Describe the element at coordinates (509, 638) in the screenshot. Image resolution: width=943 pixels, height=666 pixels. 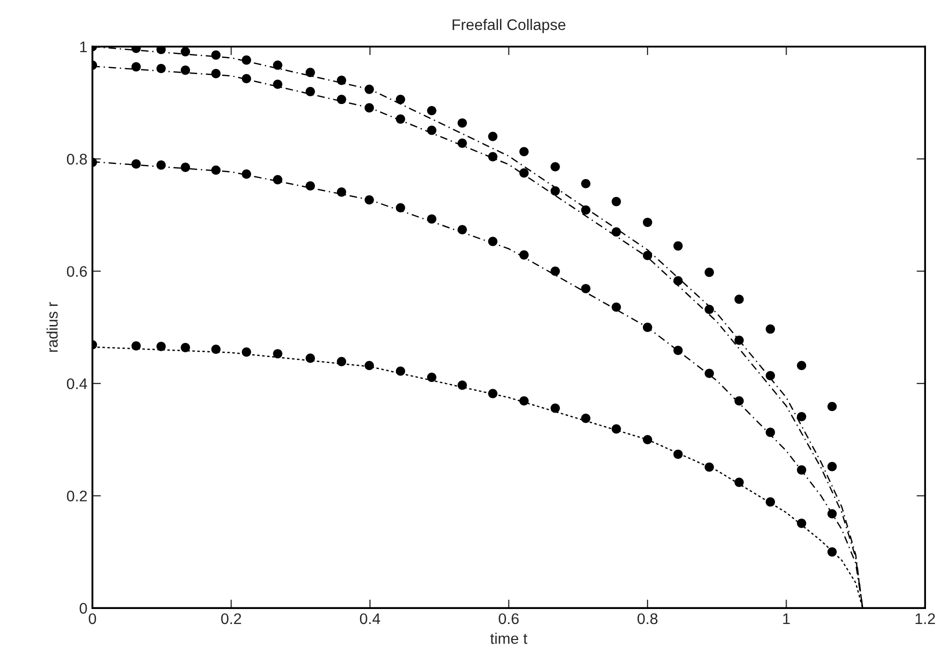
I see `x-axis-title: time t` at that location.